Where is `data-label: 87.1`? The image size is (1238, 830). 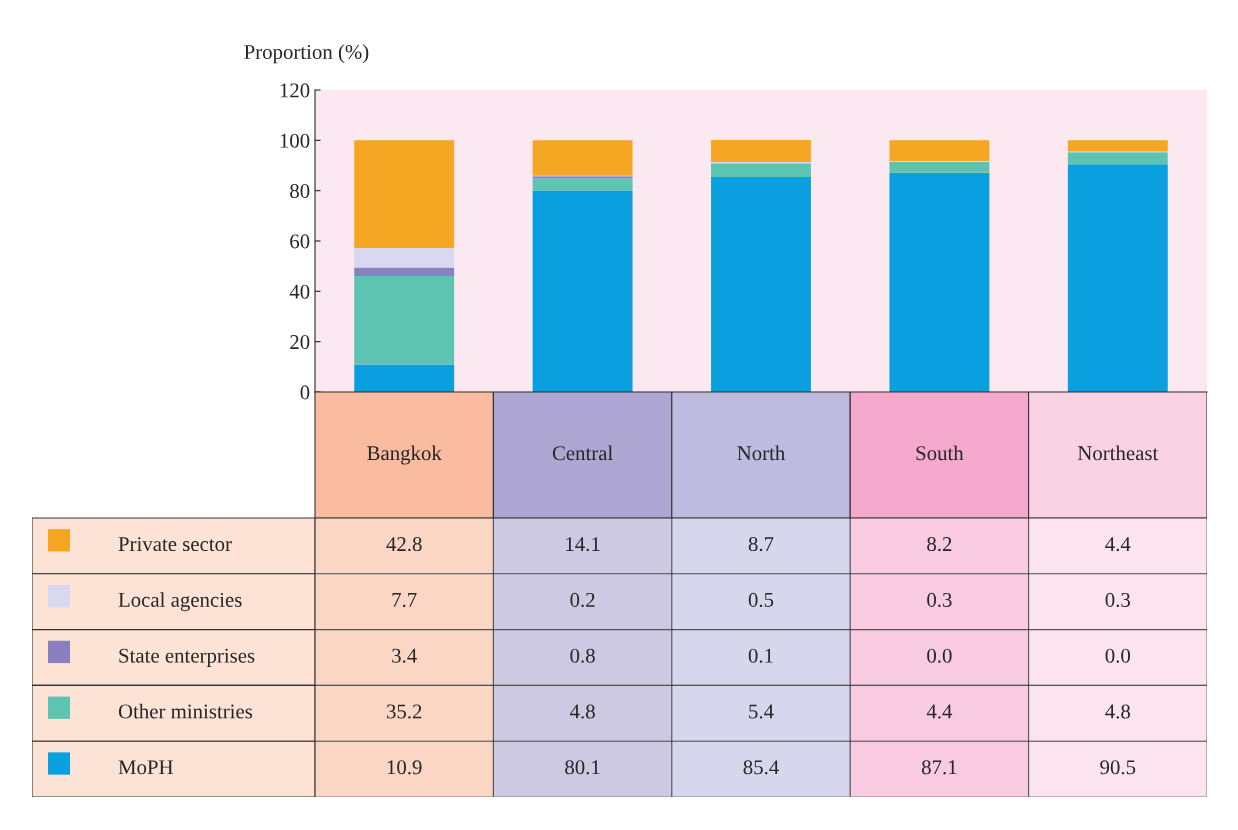 data-label: 87.1 is located at coordinates (939, 767).